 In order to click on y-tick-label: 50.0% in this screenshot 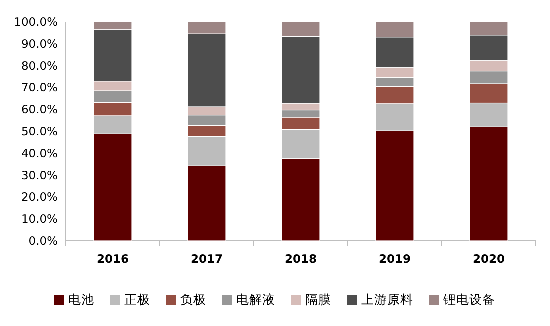, I will do `click(39, 131)`.